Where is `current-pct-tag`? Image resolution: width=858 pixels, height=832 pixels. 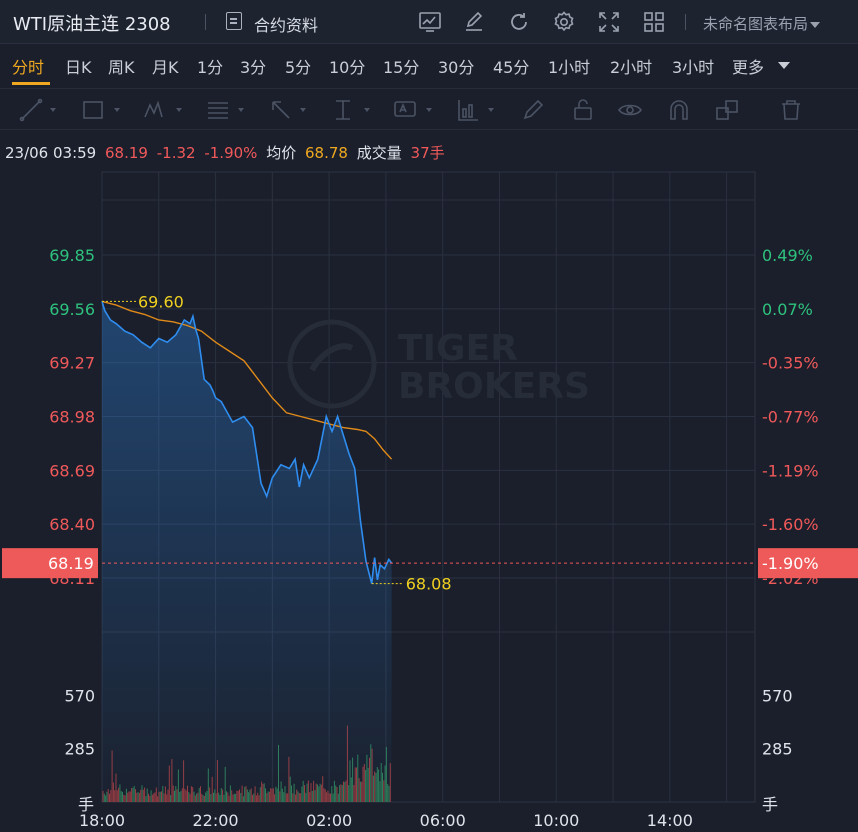 current-pct-tag is located at coordinates (808, 563).